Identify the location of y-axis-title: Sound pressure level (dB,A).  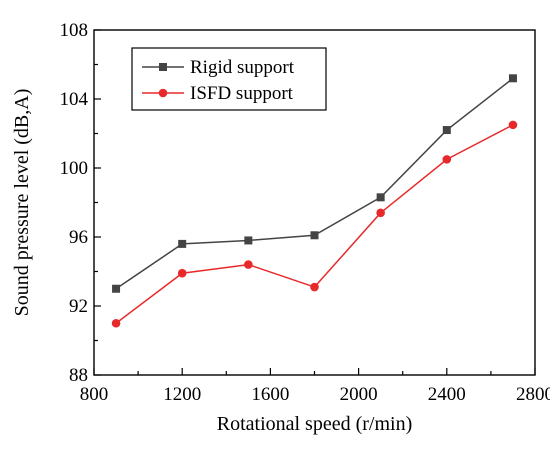
(22, 203).